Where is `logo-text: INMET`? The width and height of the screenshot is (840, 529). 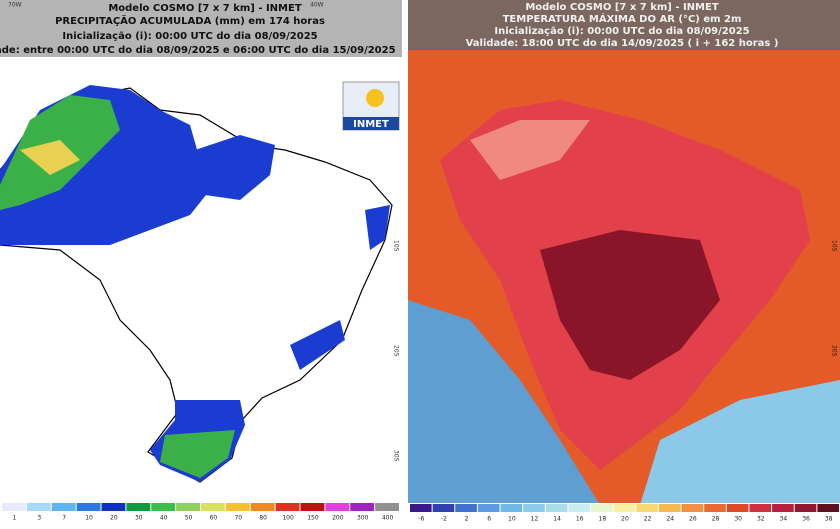 logo-text: INMET is located at coordinates (371, 124).